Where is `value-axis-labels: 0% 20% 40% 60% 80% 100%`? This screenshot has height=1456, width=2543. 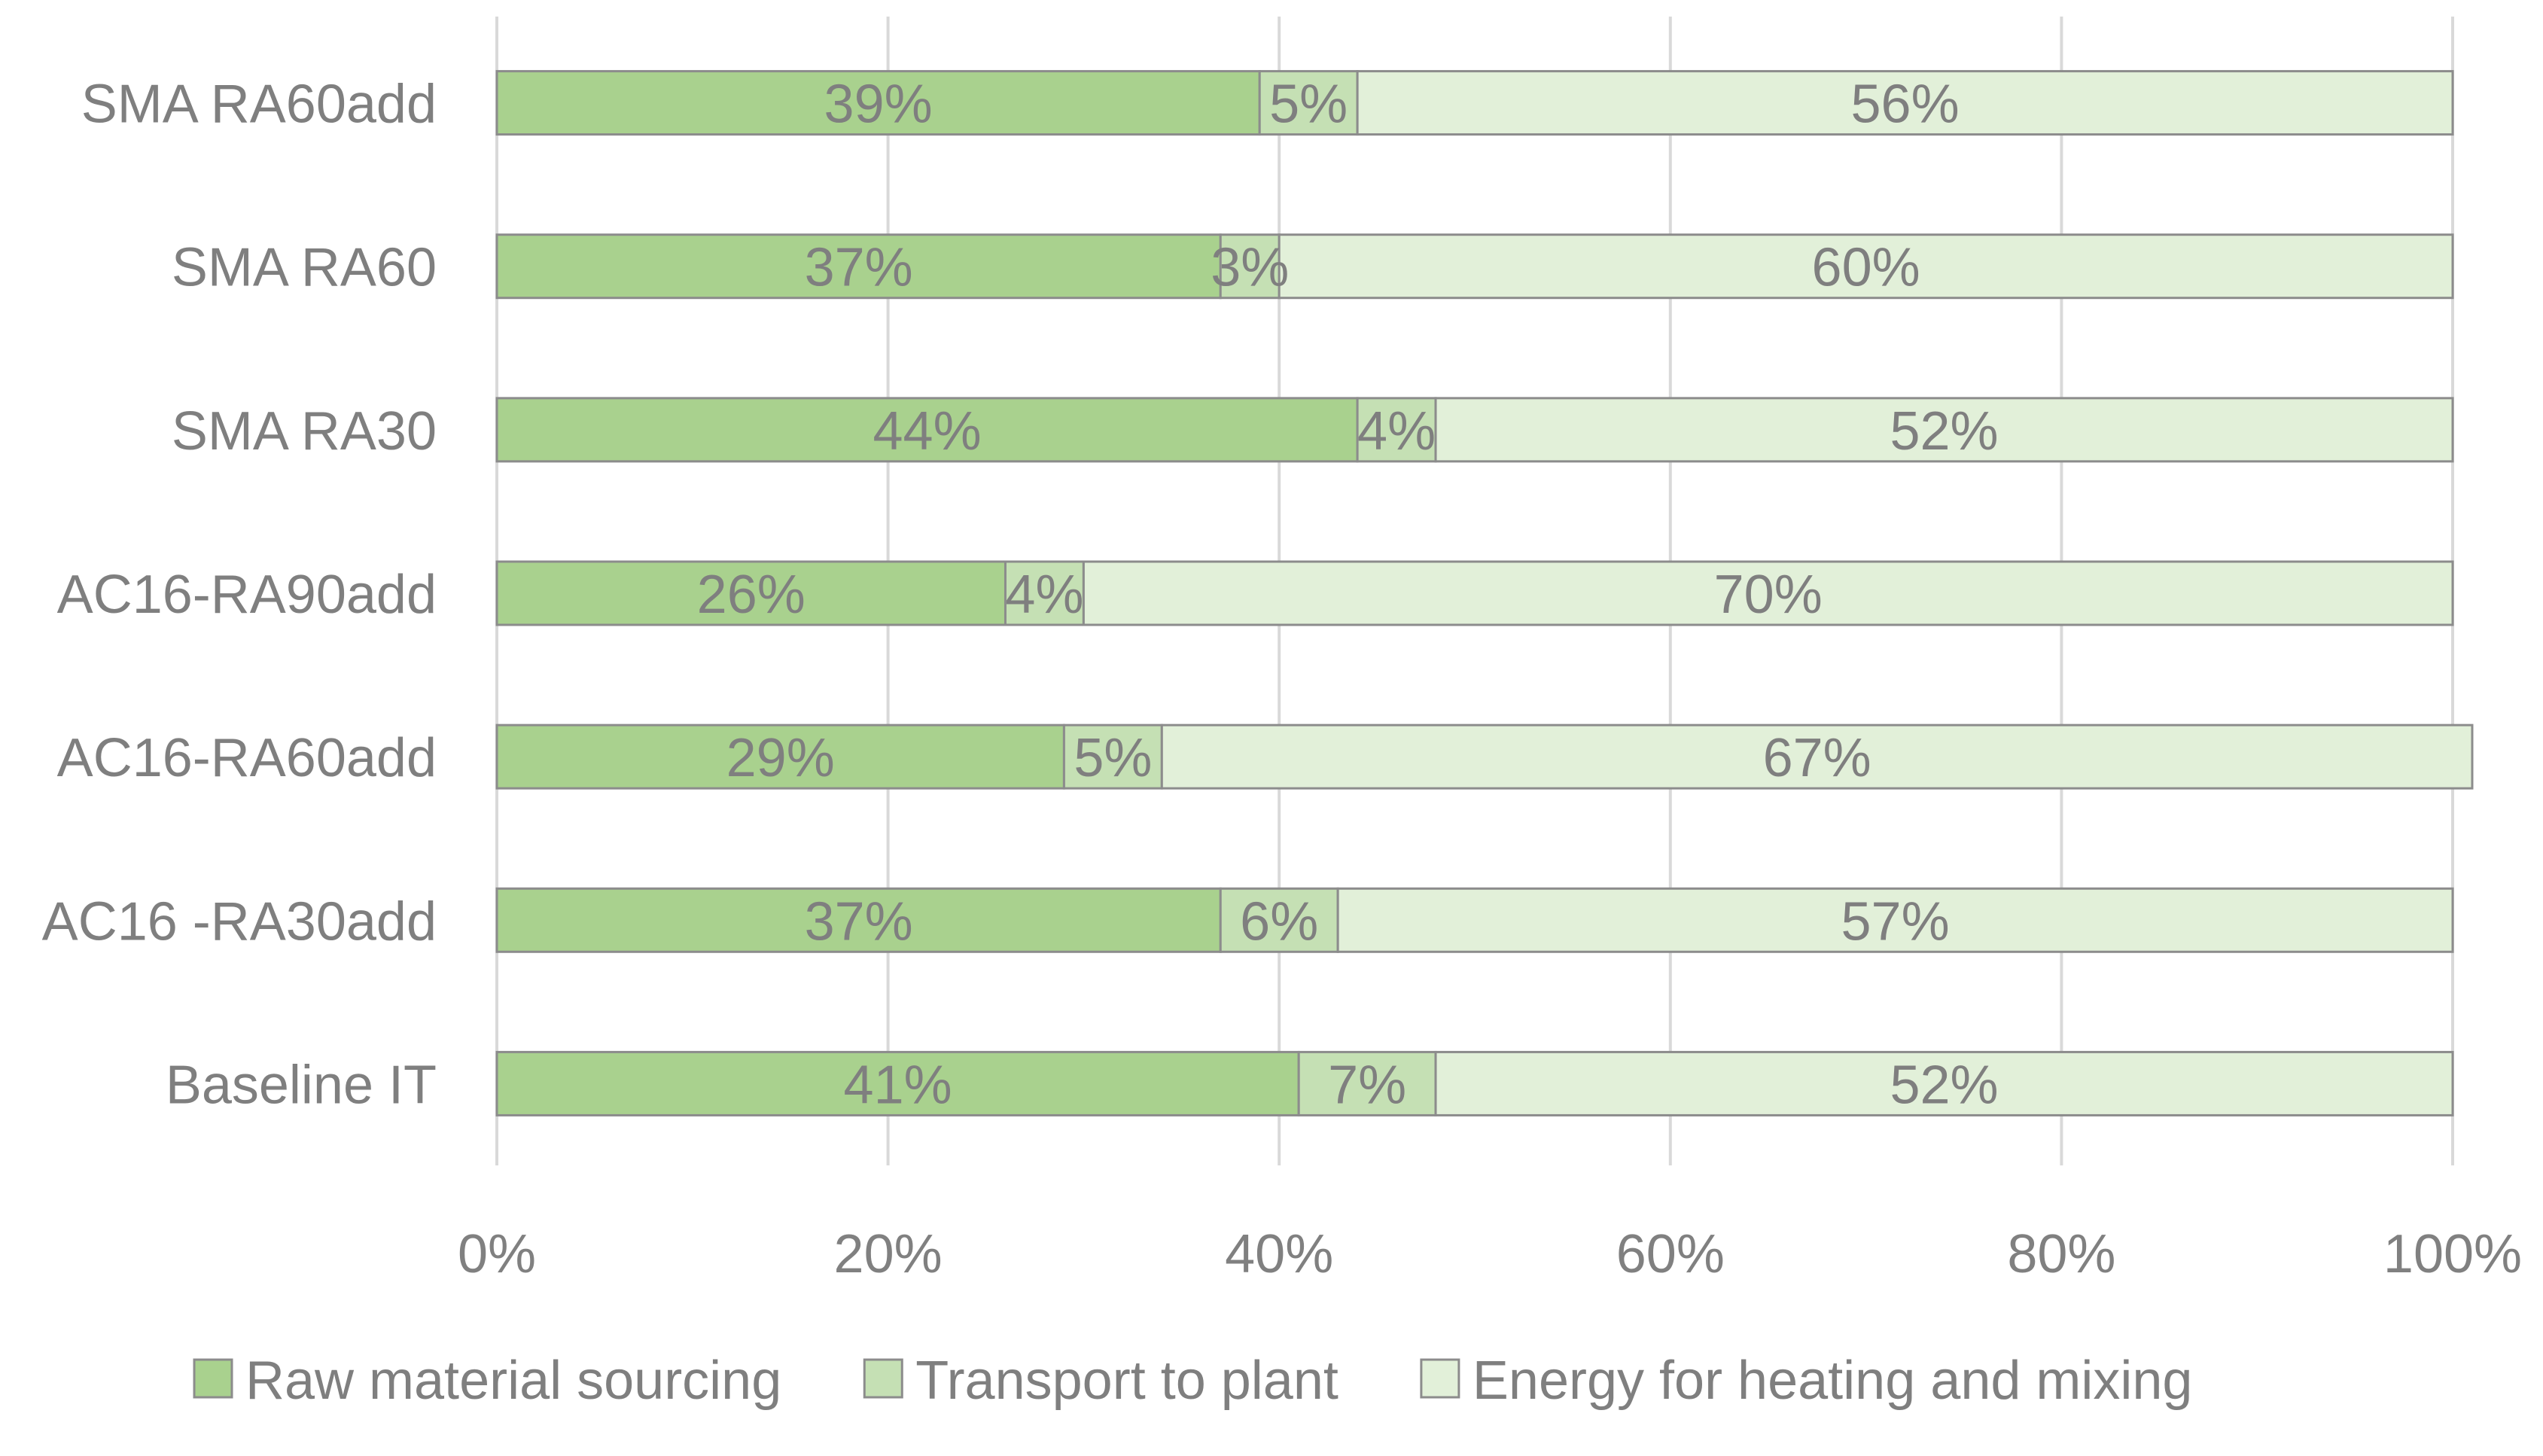
value-axis-labels: 0% 20% 40% 60% 80% 100% is located at coordinates (1490, 1254).